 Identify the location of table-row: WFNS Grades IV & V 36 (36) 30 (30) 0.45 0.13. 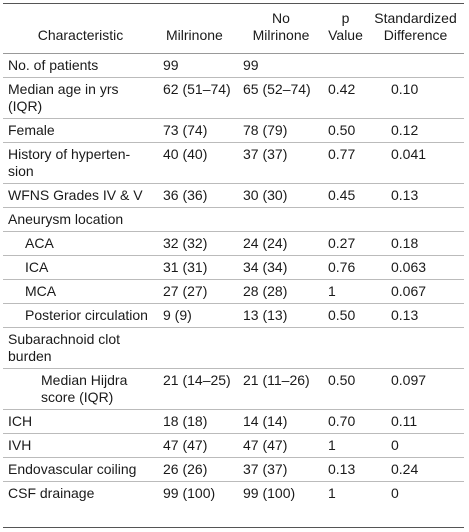
(233, 195).